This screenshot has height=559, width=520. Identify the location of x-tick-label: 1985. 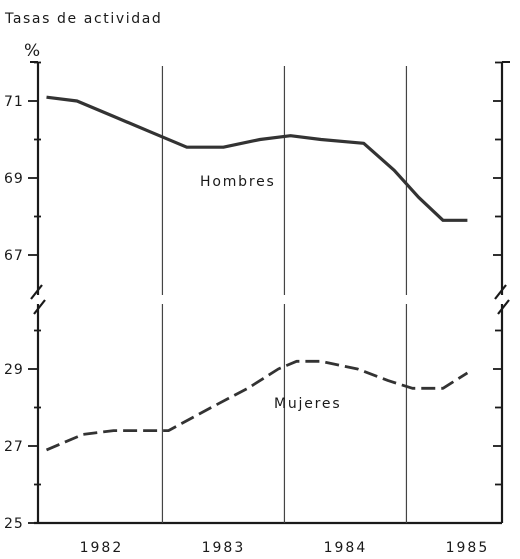
(468, 548).